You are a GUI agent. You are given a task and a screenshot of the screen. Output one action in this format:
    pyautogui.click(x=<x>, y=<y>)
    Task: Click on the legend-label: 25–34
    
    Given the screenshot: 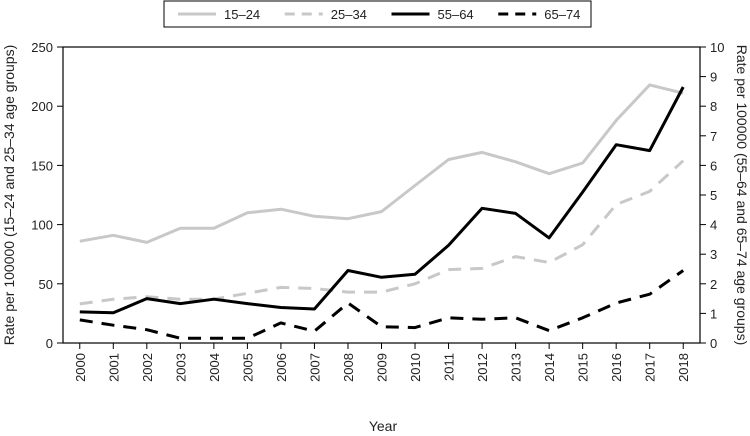 What is the action you would take?
    pyautogui.click(x=349, y=14)
    